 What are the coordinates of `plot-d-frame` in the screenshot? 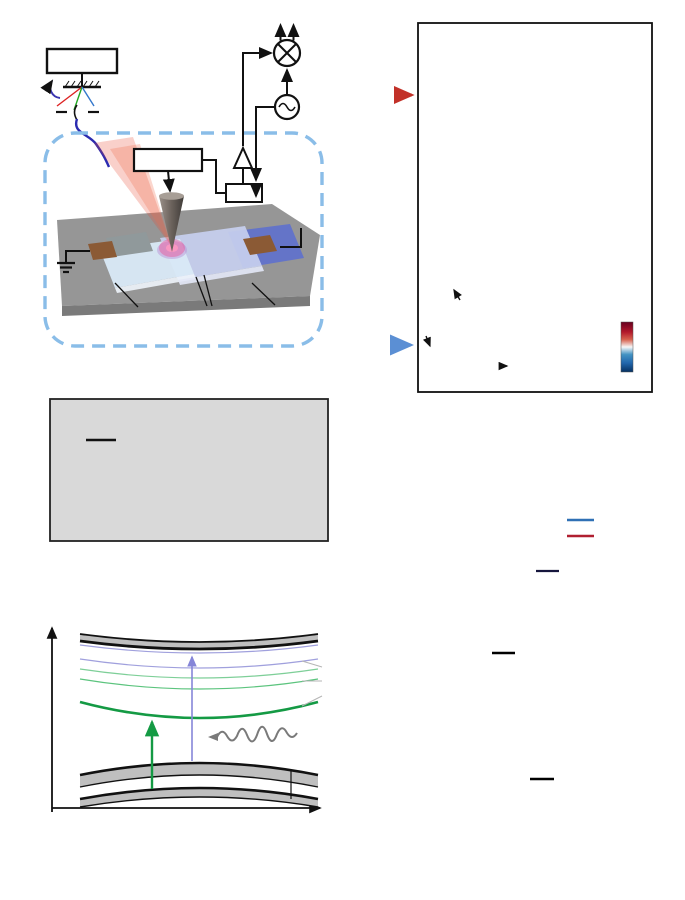 It's located at (535, 207).